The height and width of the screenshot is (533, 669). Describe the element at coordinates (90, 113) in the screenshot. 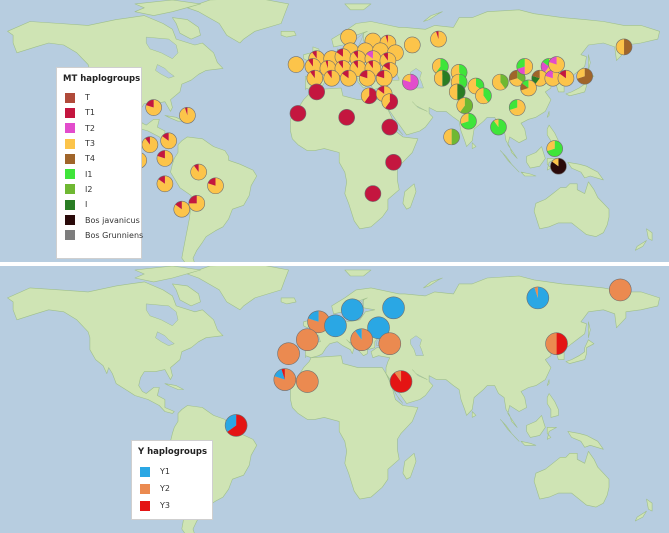

I see `legend-label: T1` at that location.